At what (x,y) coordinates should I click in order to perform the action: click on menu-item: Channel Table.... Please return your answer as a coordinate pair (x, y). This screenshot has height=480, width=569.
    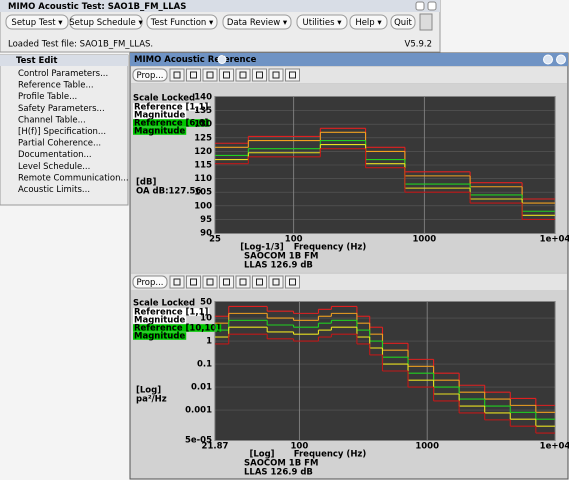
    Looking at the image, I should click on (52, 120).